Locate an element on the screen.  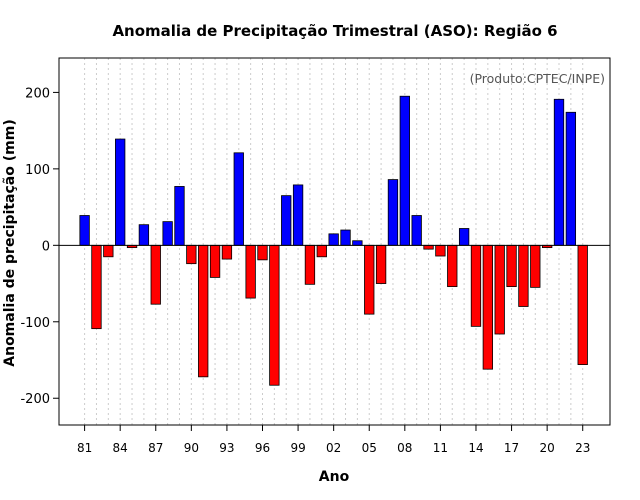
bar-1997 is located at coordinates (274, 315).